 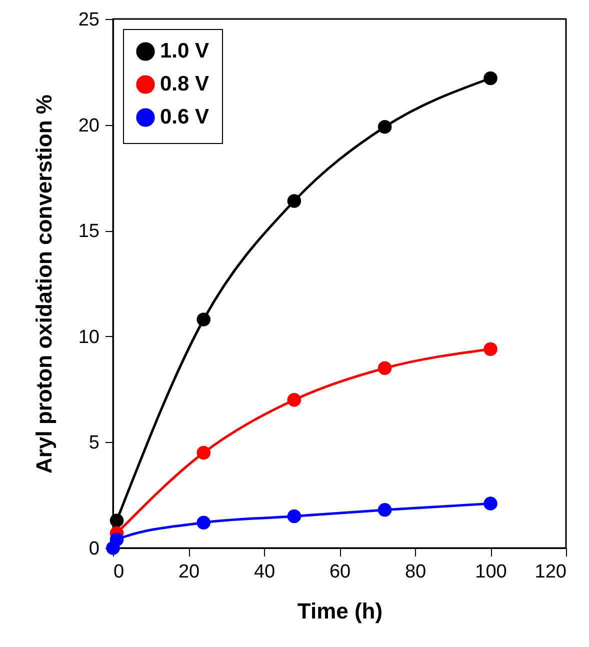 I want to click on legend-label: 0.8 V, so click(x=185, y=84).